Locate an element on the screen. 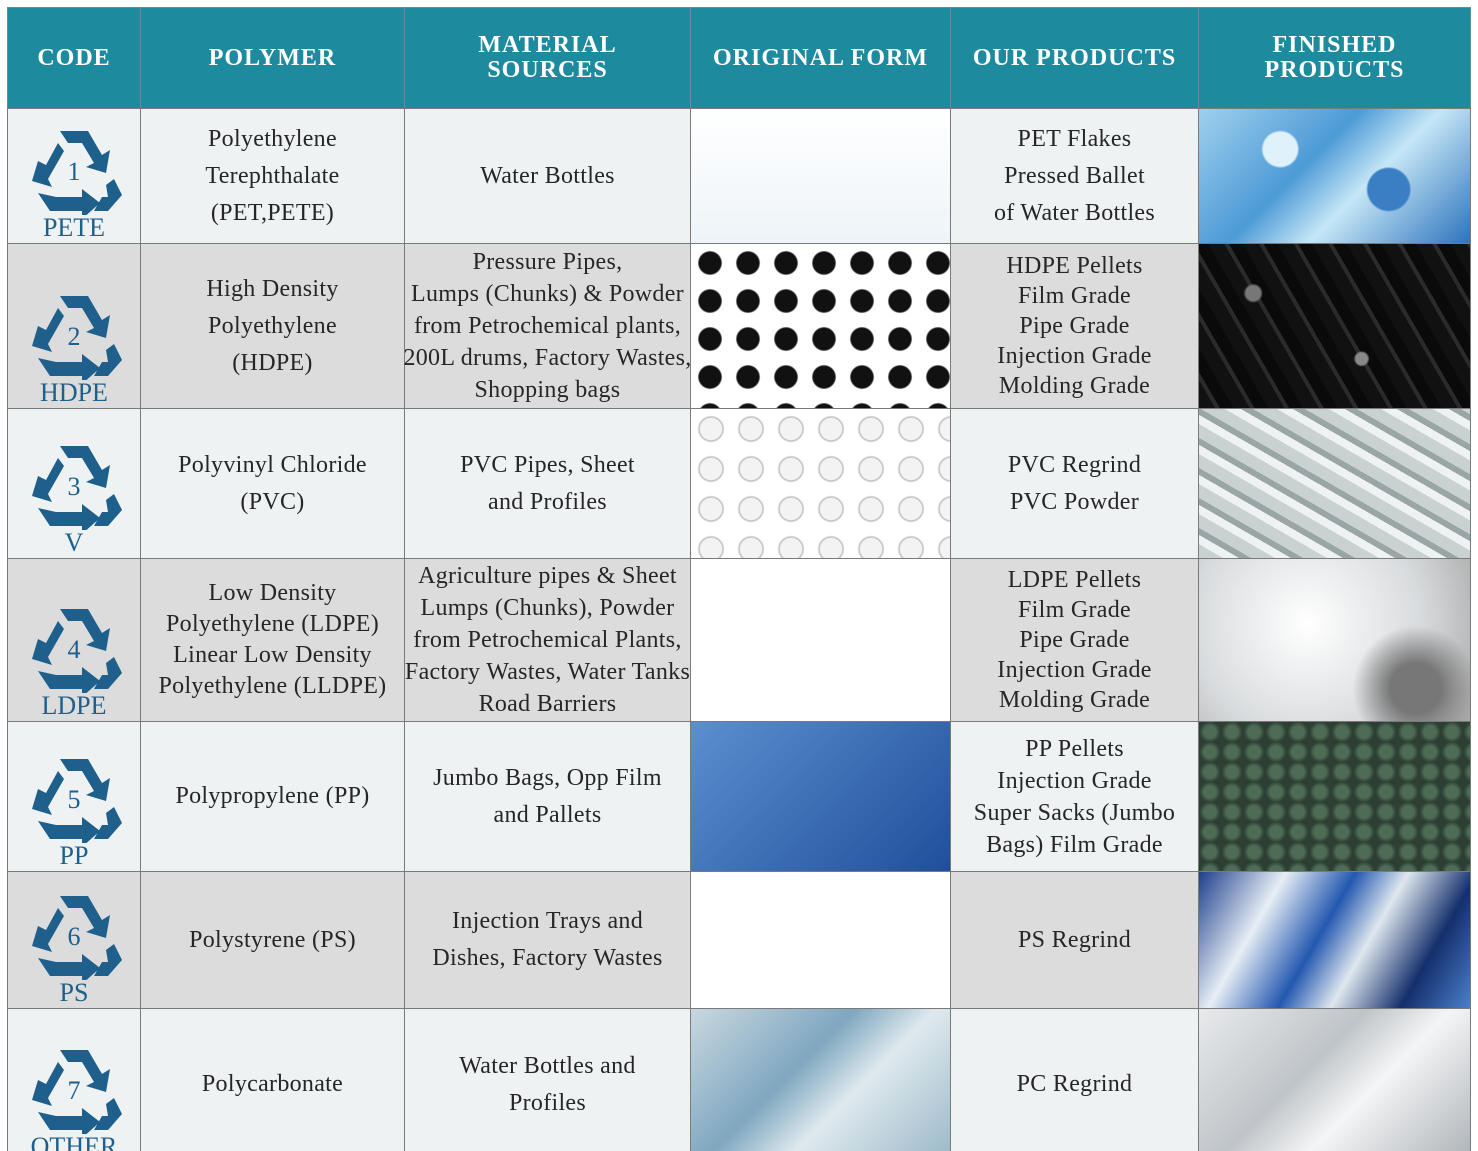 This screenshot has width=1478, height=1151. cell-line: PVC Pipes, Sheet is located at coordinates (547, 464).